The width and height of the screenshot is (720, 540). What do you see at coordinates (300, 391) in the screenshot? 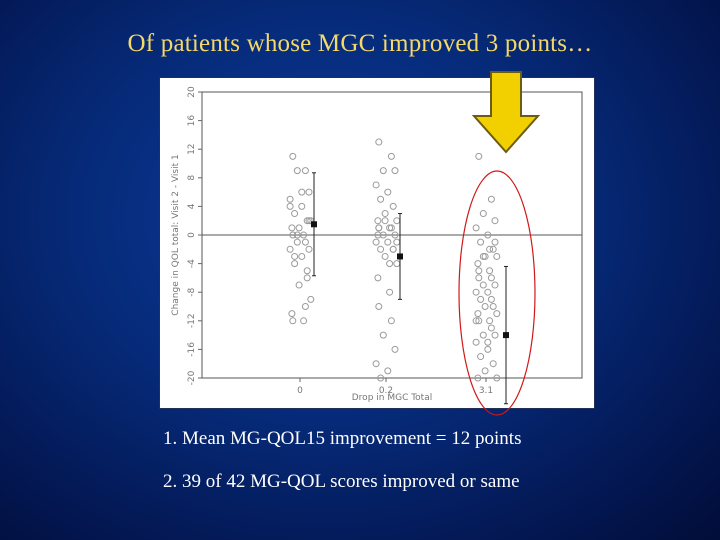
I see `x-tick-label: 0` at bounding box center [300, 391].